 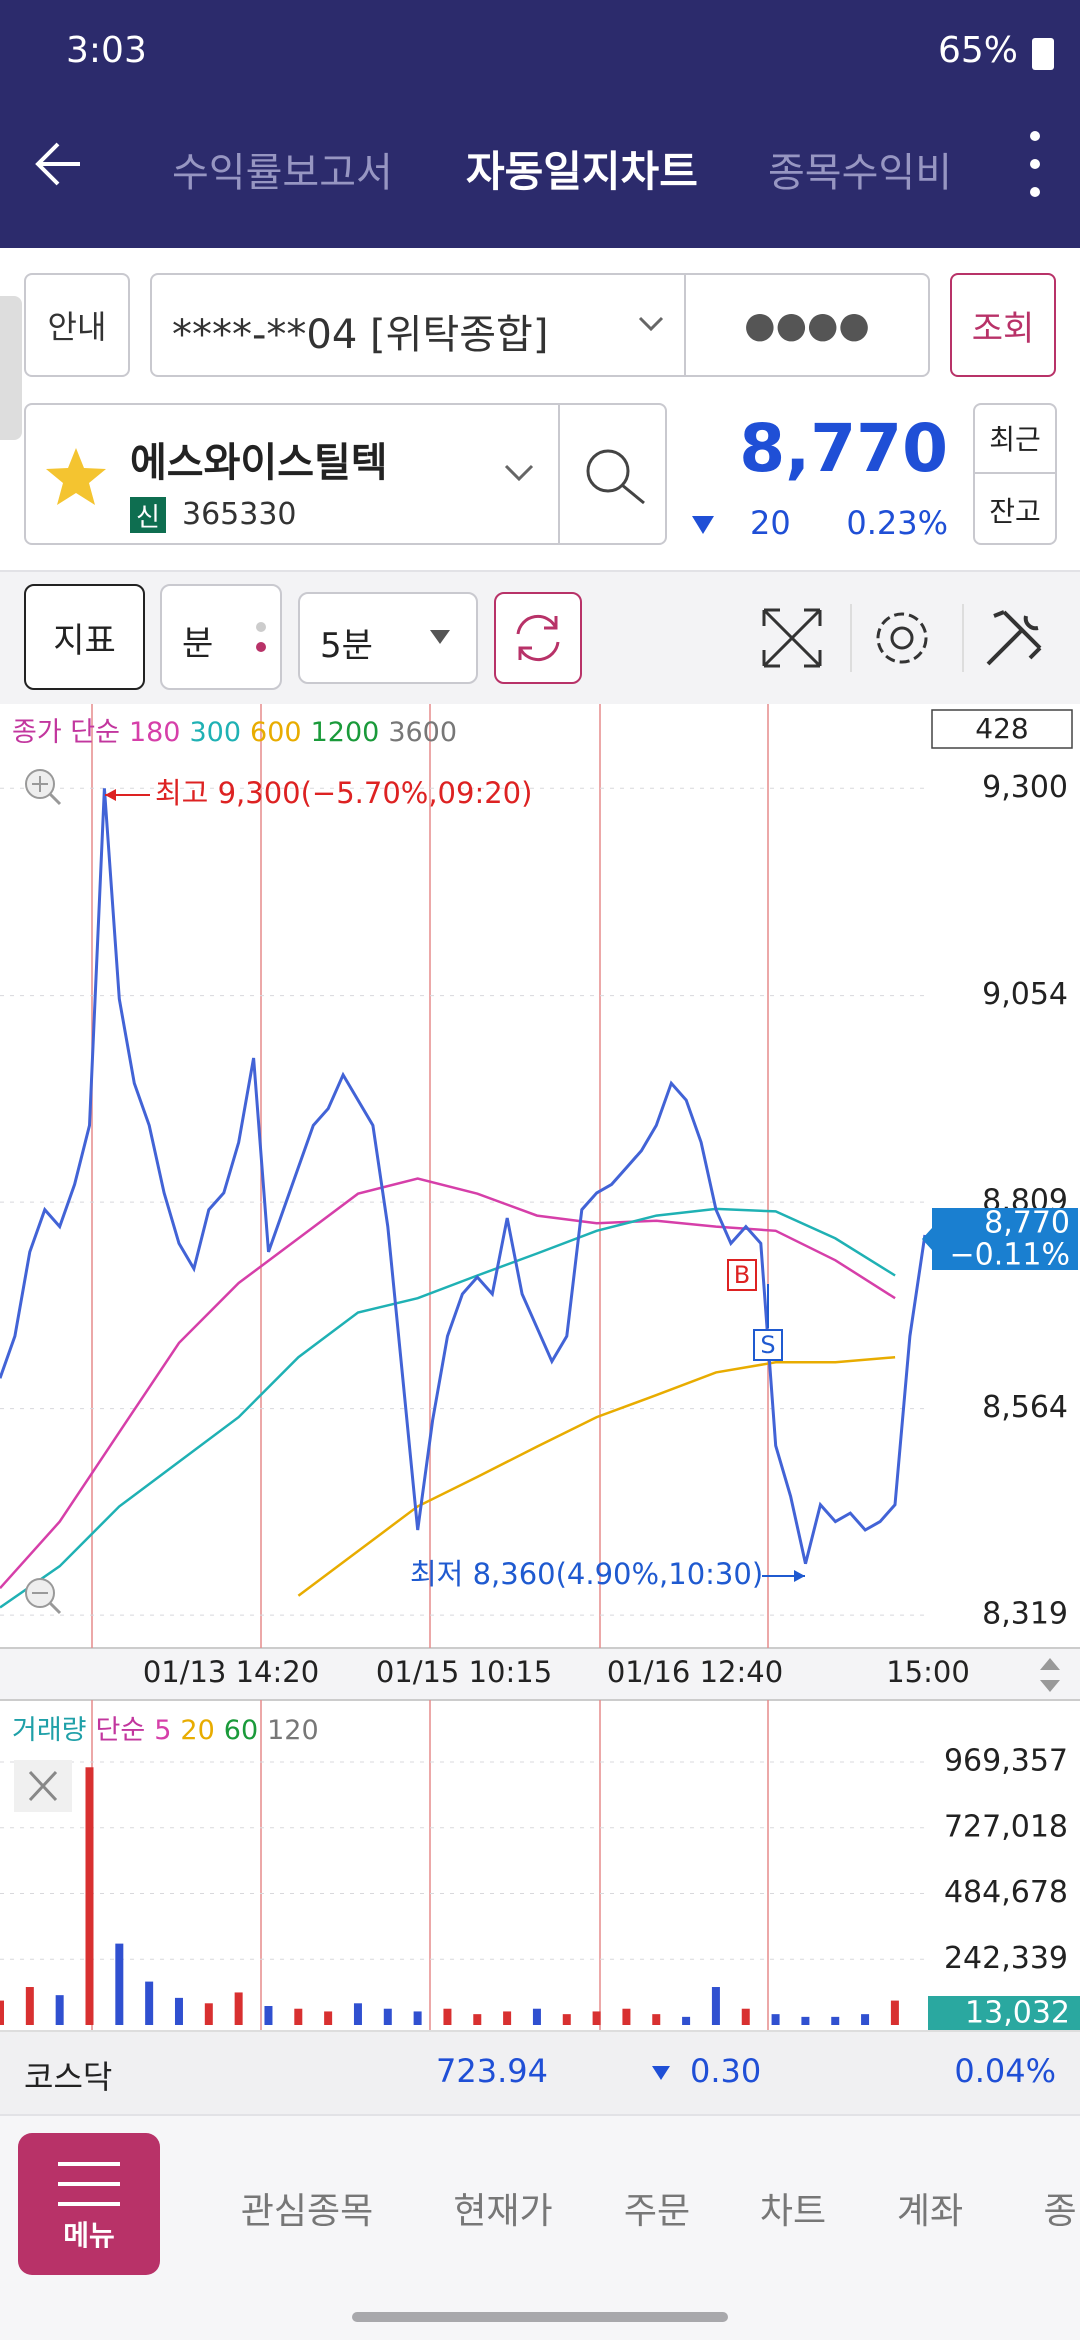 What do you see at coordinates (503, 2211) in the screenshot?
I see `nav-item: 현재가` at bounding box center [503, 2211].